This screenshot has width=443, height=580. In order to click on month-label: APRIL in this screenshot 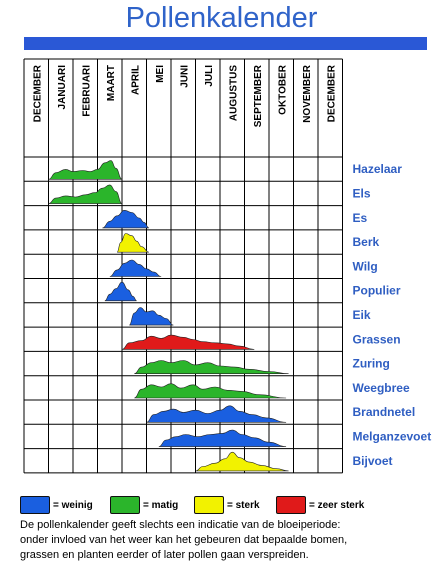, I will do `click(135, 80)`.